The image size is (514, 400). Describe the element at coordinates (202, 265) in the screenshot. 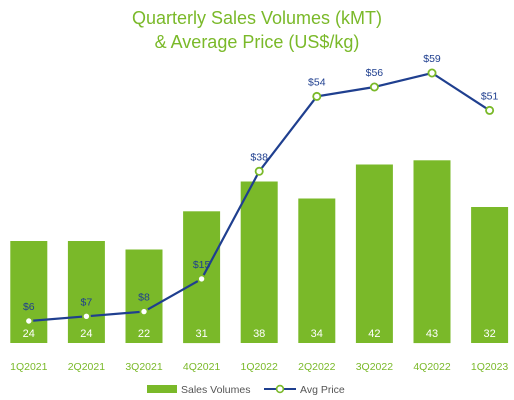

I see `price-label-4Q2021: $15` at that location.